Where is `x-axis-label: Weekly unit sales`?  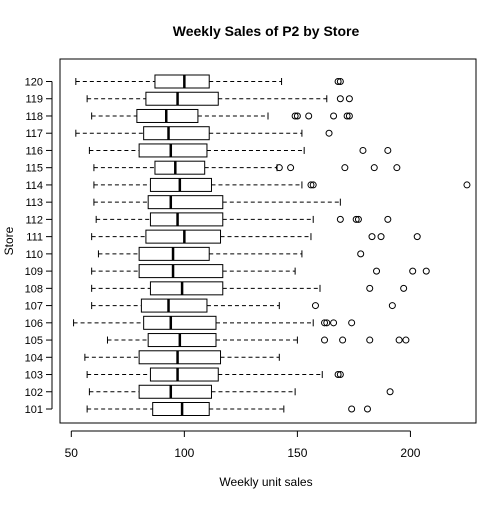
x-axis-label: Weekly unit sales is located at coordinates (265, 482).